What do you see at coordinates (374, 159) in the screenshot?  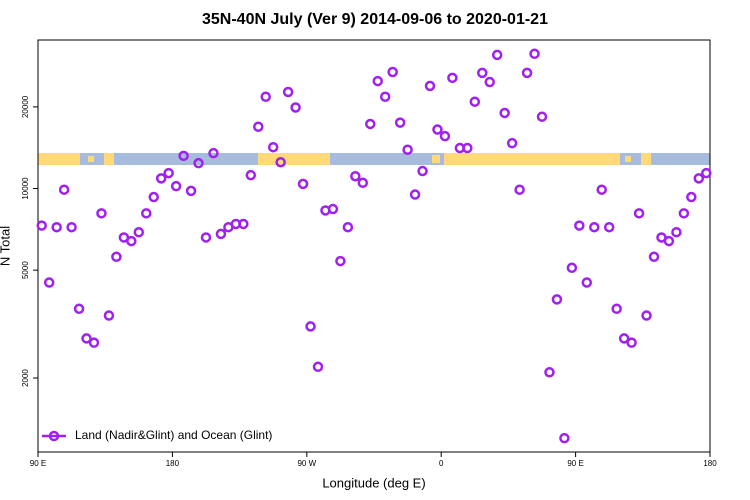 I see `map-band` at bounding box center [374, 159].